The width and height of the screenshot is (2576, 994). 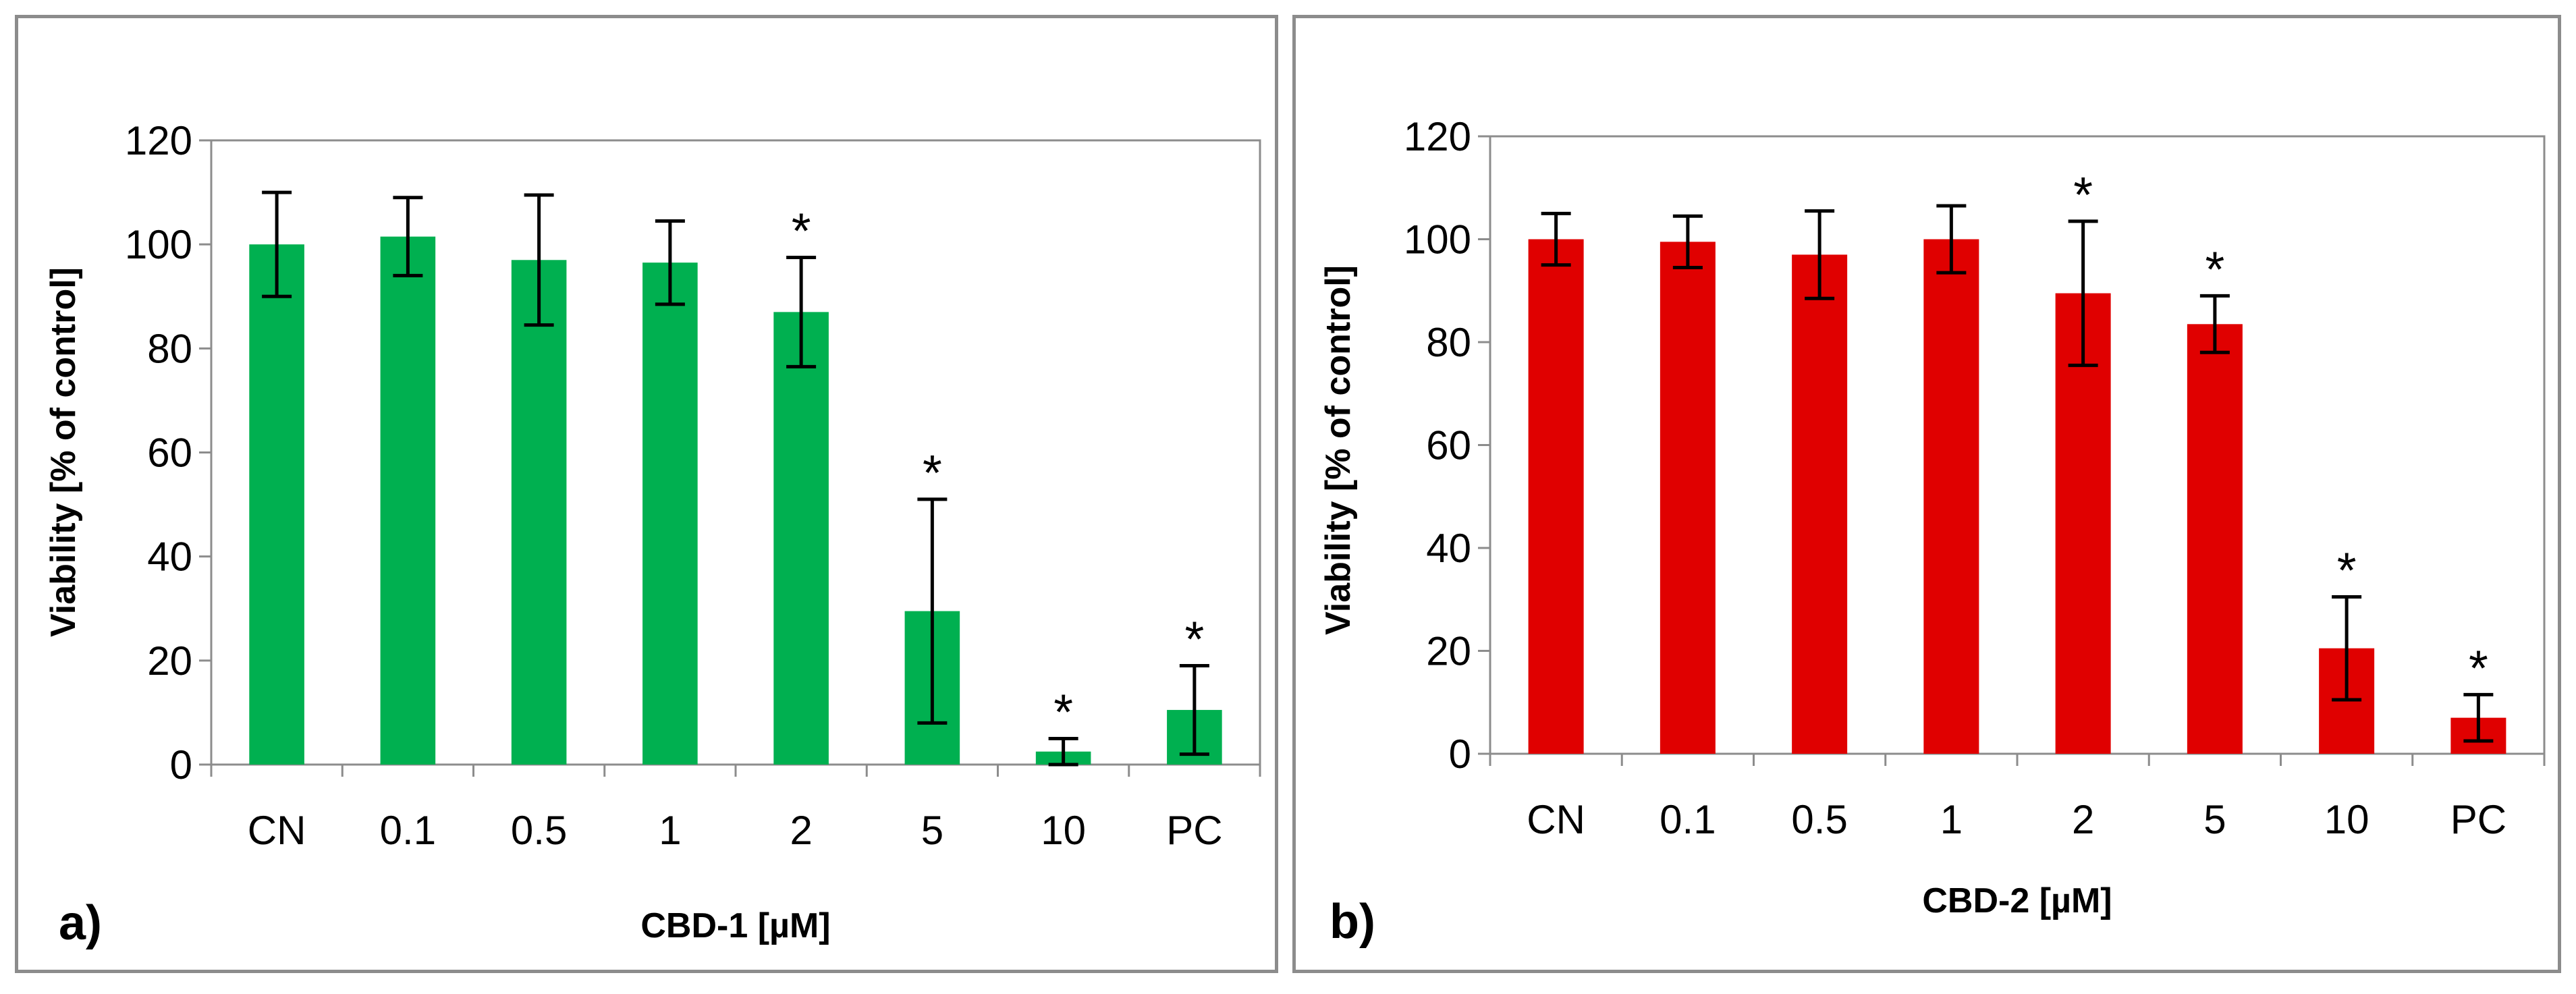 What do you see at coordinates (735, 925) in the screenshot?
I see `x-axis-label: CBD-1 [µM]` at bounding box center [735, 925].